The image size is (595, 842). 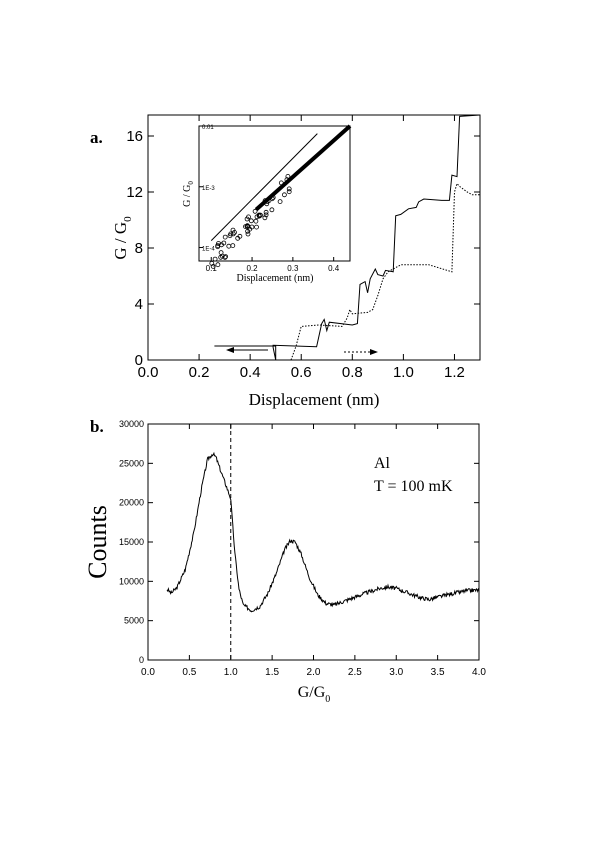 What do you see at coordinates (314, 399) in the screenshot?
I see `panel-a-xlabel: Displacement (nm)` at bounding box center [314, 399].